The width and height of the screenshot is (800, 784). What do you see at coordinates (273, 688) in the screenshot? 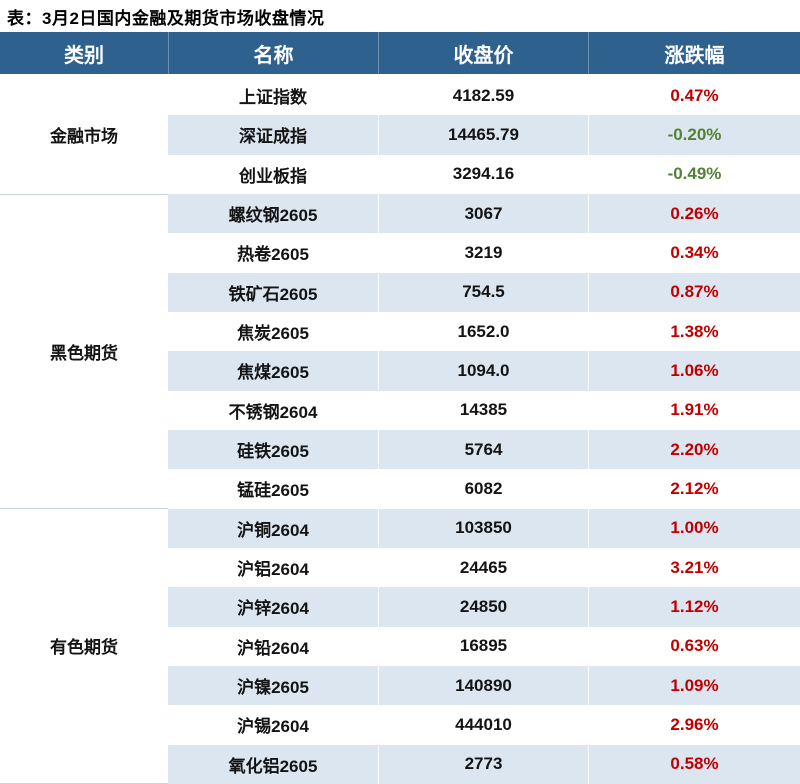
I see `instrument-name: 沪镍2605` at bounding box center [273, 688].